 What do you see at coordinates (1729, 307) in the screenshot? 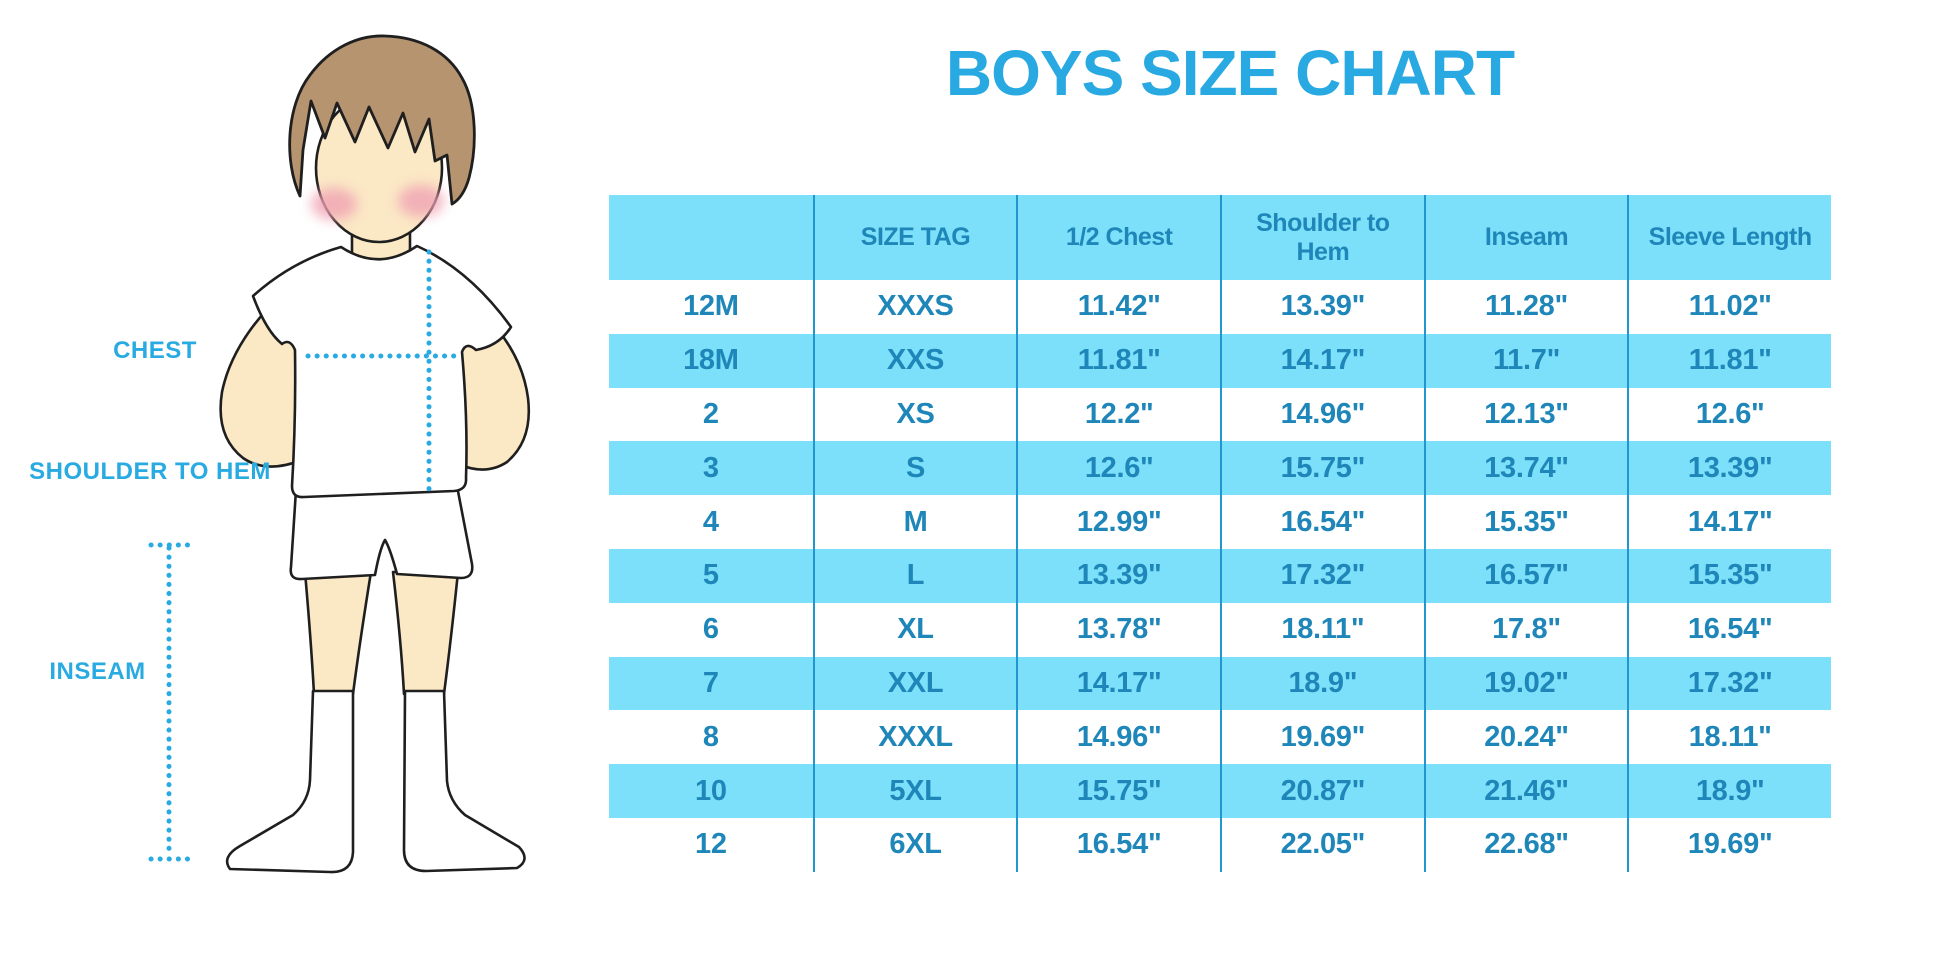
I see `table-cell: 11.02"` at bounding box center [1729, 307].